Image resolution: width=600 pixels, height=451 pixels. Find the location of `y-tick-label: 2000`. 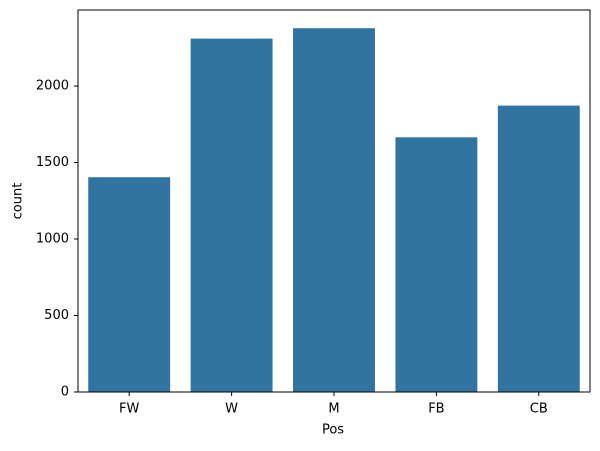

y-tick-label: 2000 is located at coordinates (52, 86).